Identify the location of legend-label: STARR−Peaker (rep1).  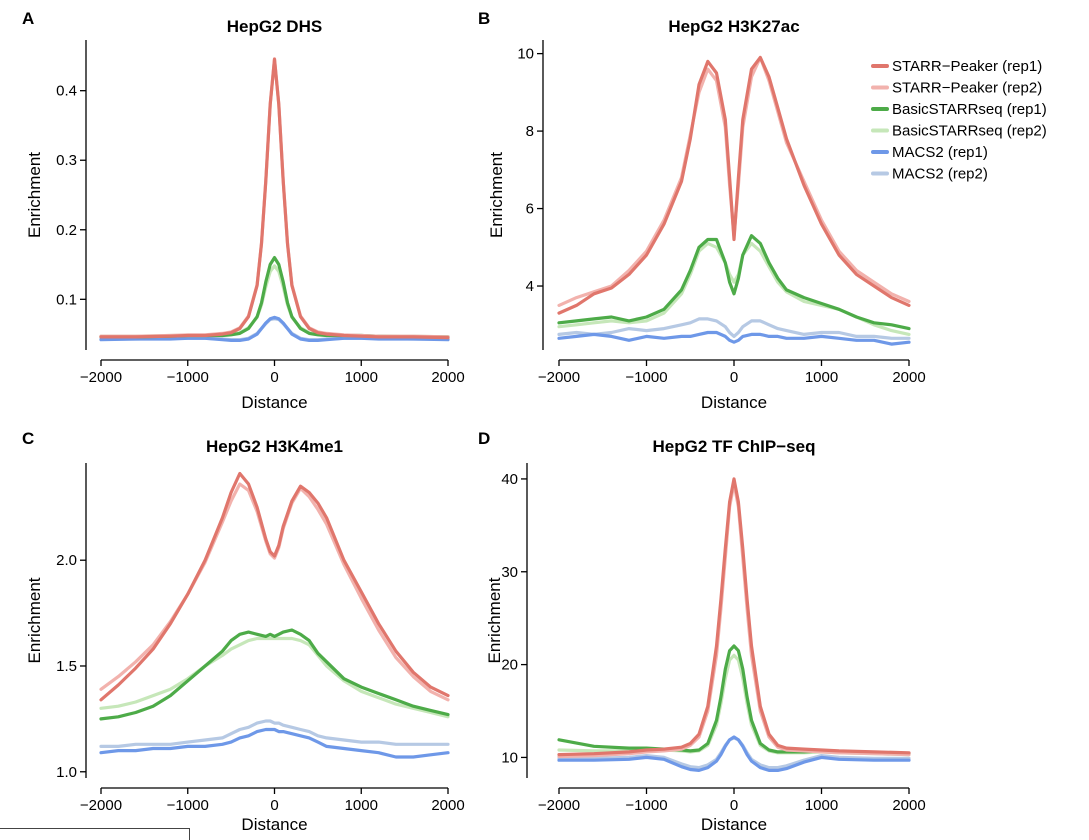
(967, 66).